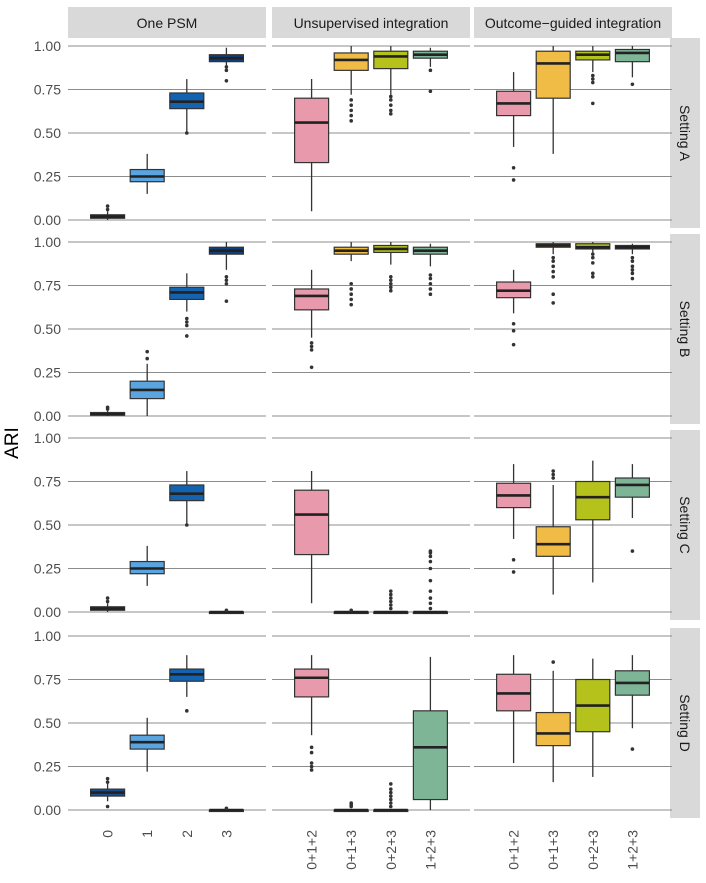  Describe the element at coordinates (187, 834) in the screenshot. I see `x-tick-label: 2` at that location.